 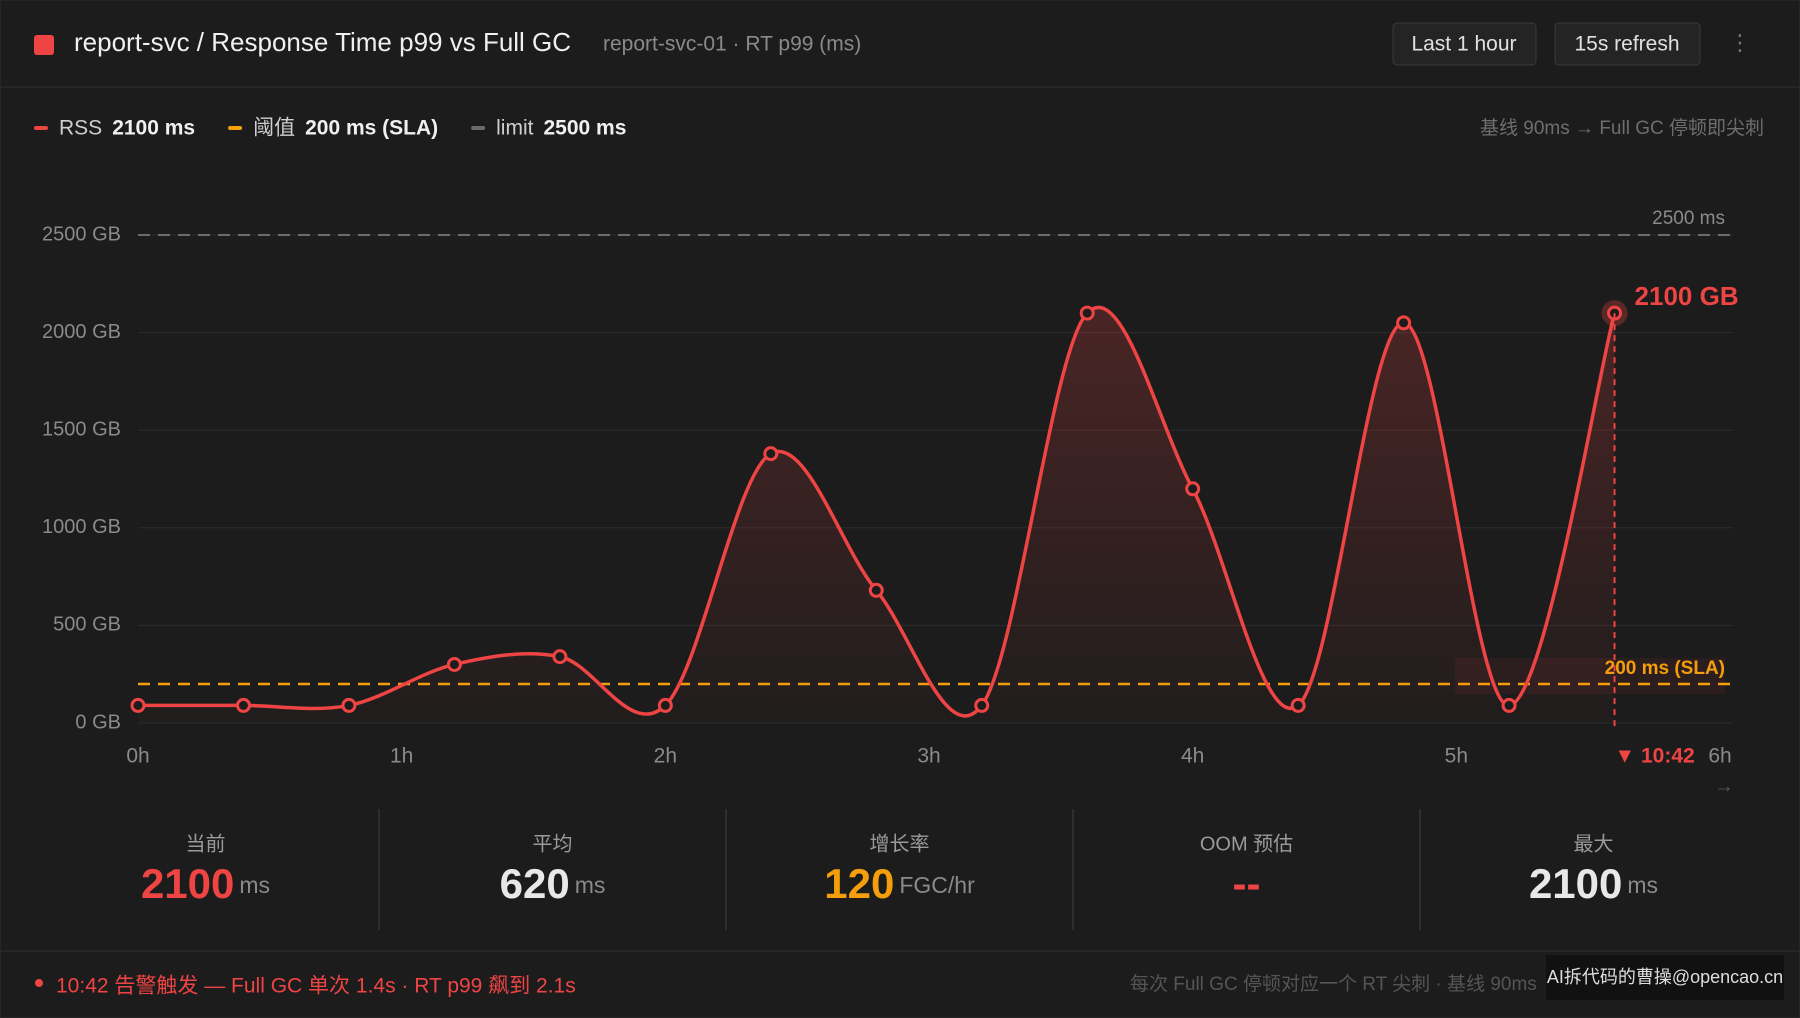 What do you see at coordinates (1192, 756) in the screenshot?
I see `x-tick-label: 4h` at bounding box center [1192, 756].